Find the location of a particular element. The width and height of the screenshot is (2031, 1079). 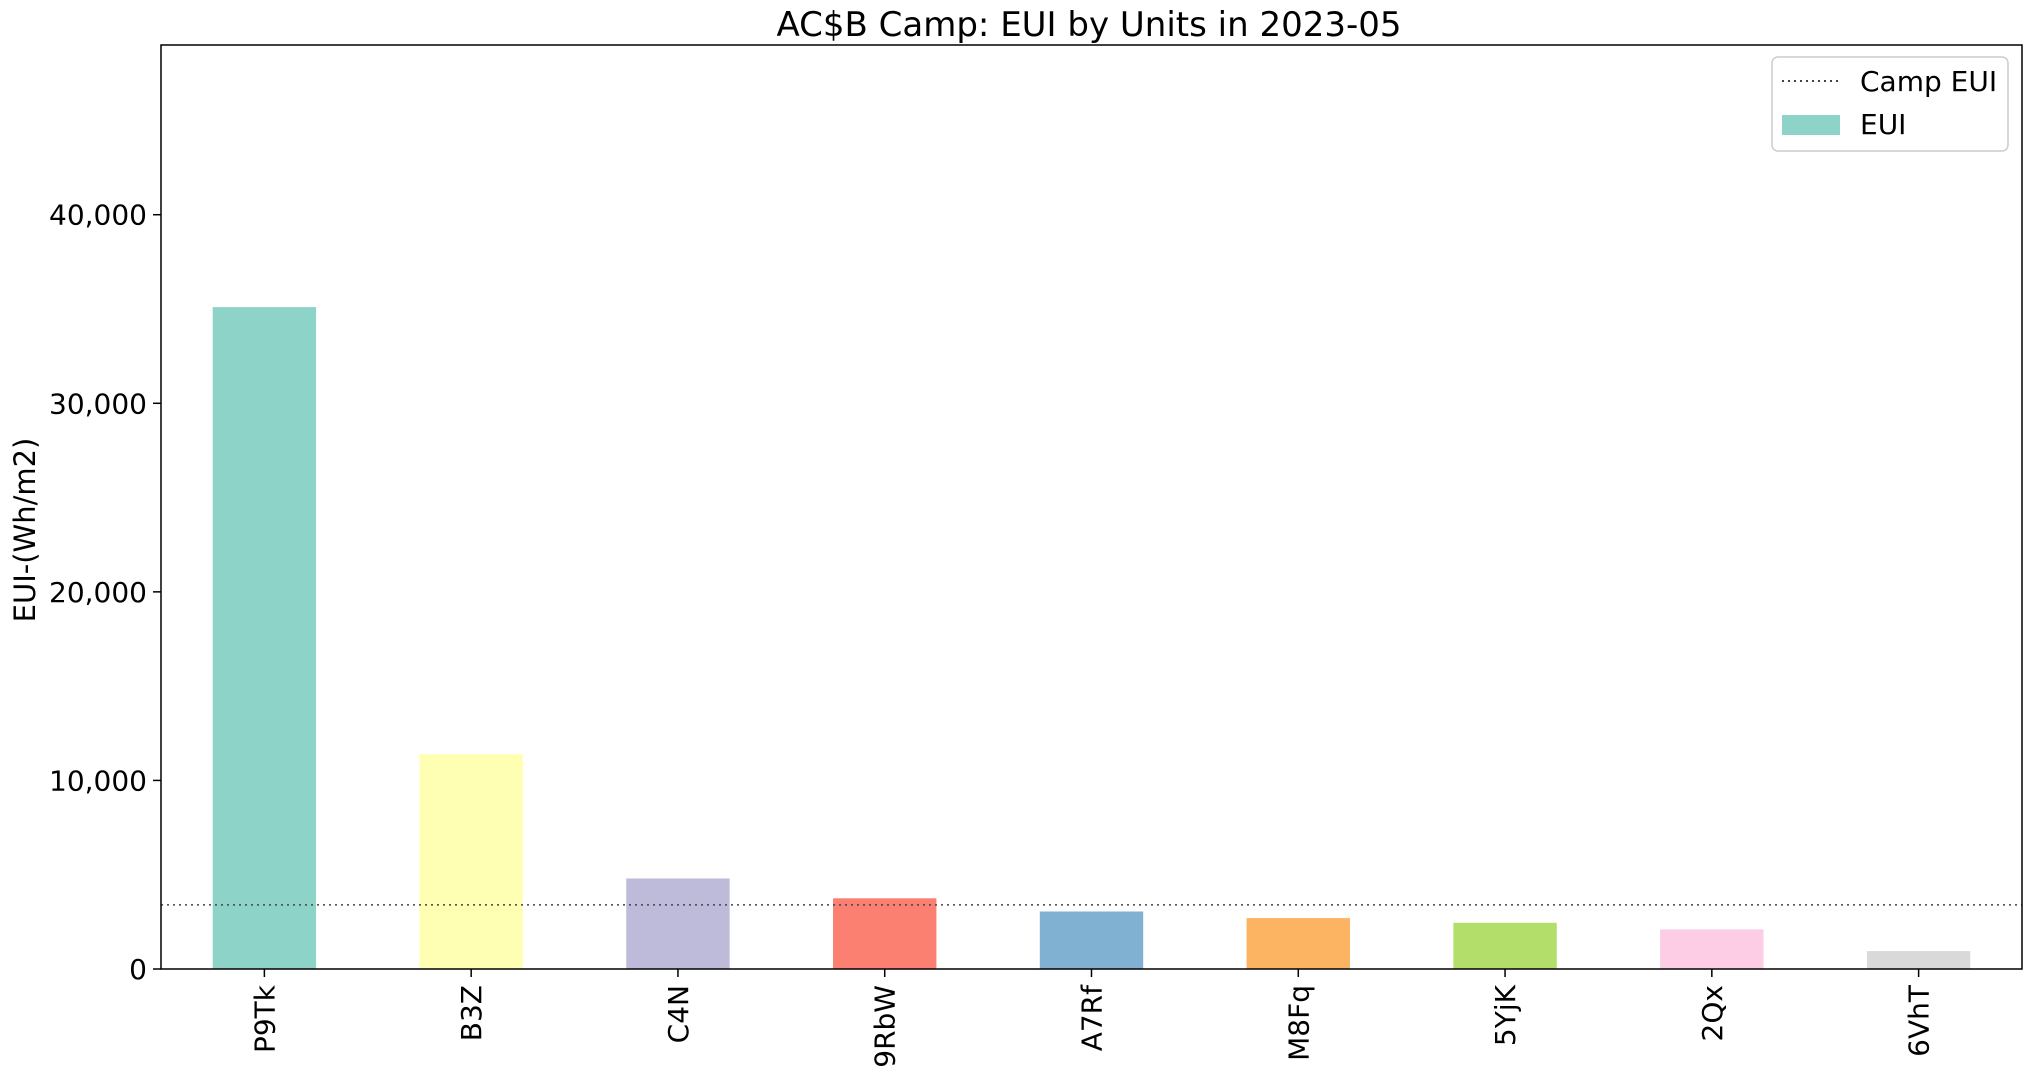

bar-5YjK is located at coordinates (1505, 945).